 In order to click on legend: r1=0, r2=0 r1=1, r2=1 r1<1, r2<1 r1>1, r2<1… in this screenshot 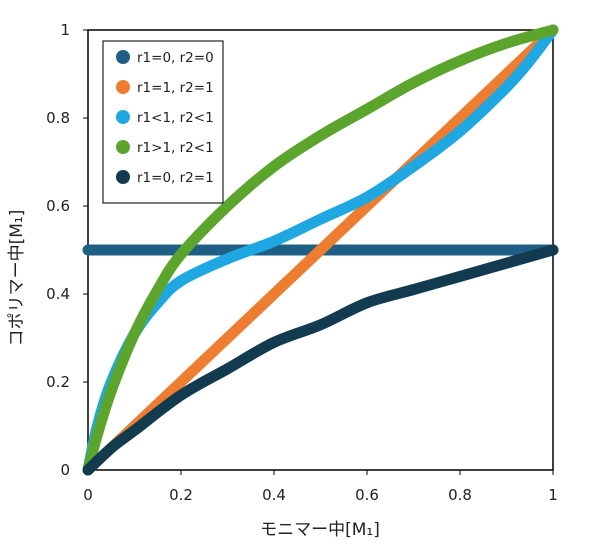, I will do `click(163, 122)`.